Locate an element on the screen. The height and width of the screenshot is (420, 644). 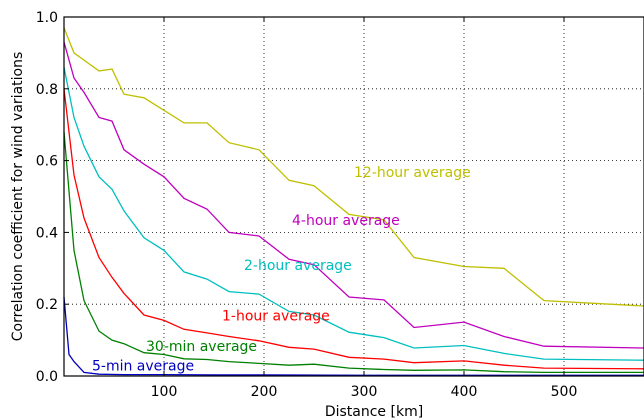
y-tick-label: 0.0 is located at coordinates (47, 377).